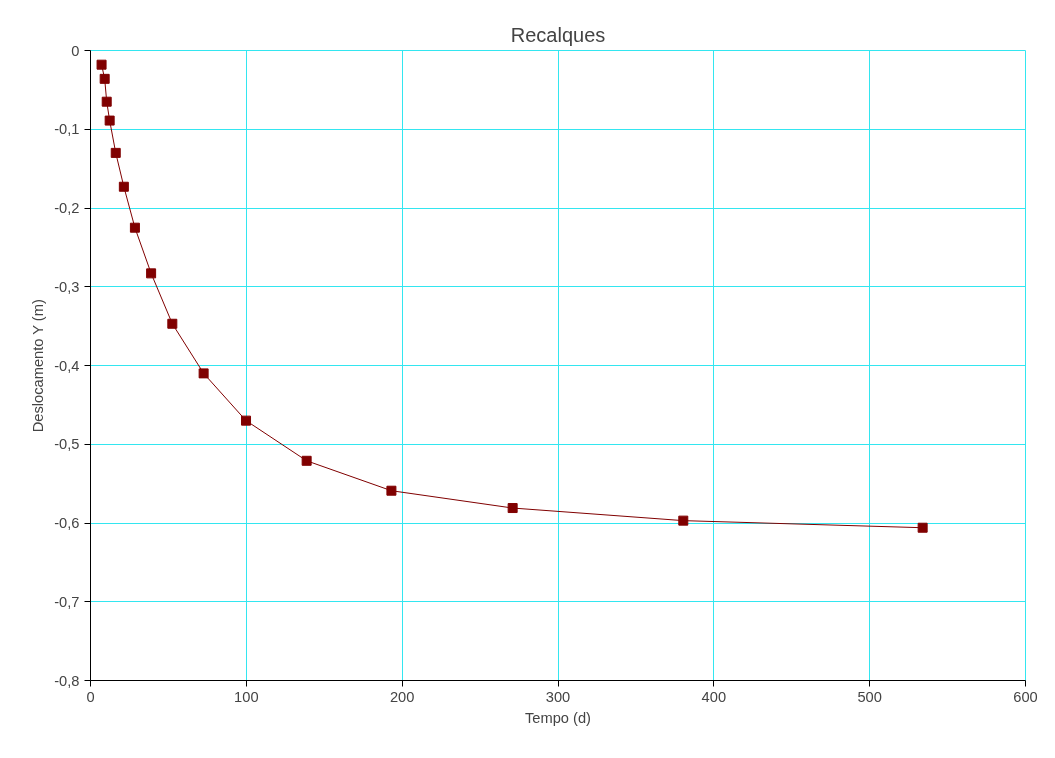 This screenshot has width=1055, height=758. I want to click on x-tick-label: 500, so click(869, 696).